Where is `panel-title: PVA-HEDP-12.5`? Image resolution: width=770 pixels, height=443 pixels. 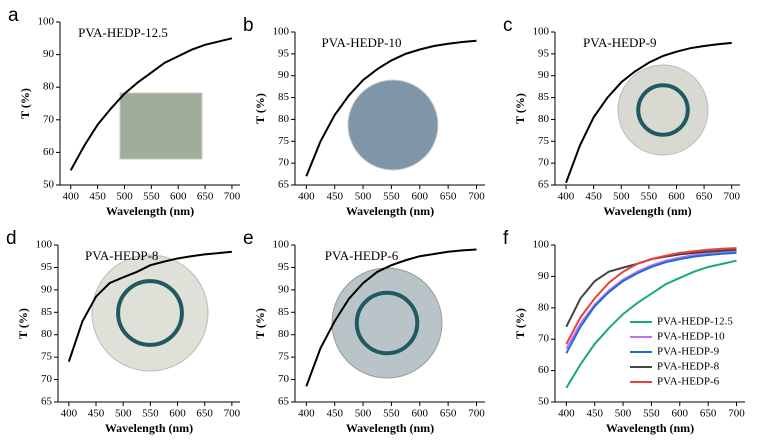 panel-title: PVA-HEDP-12.5 is located at coordinates (123, 32).